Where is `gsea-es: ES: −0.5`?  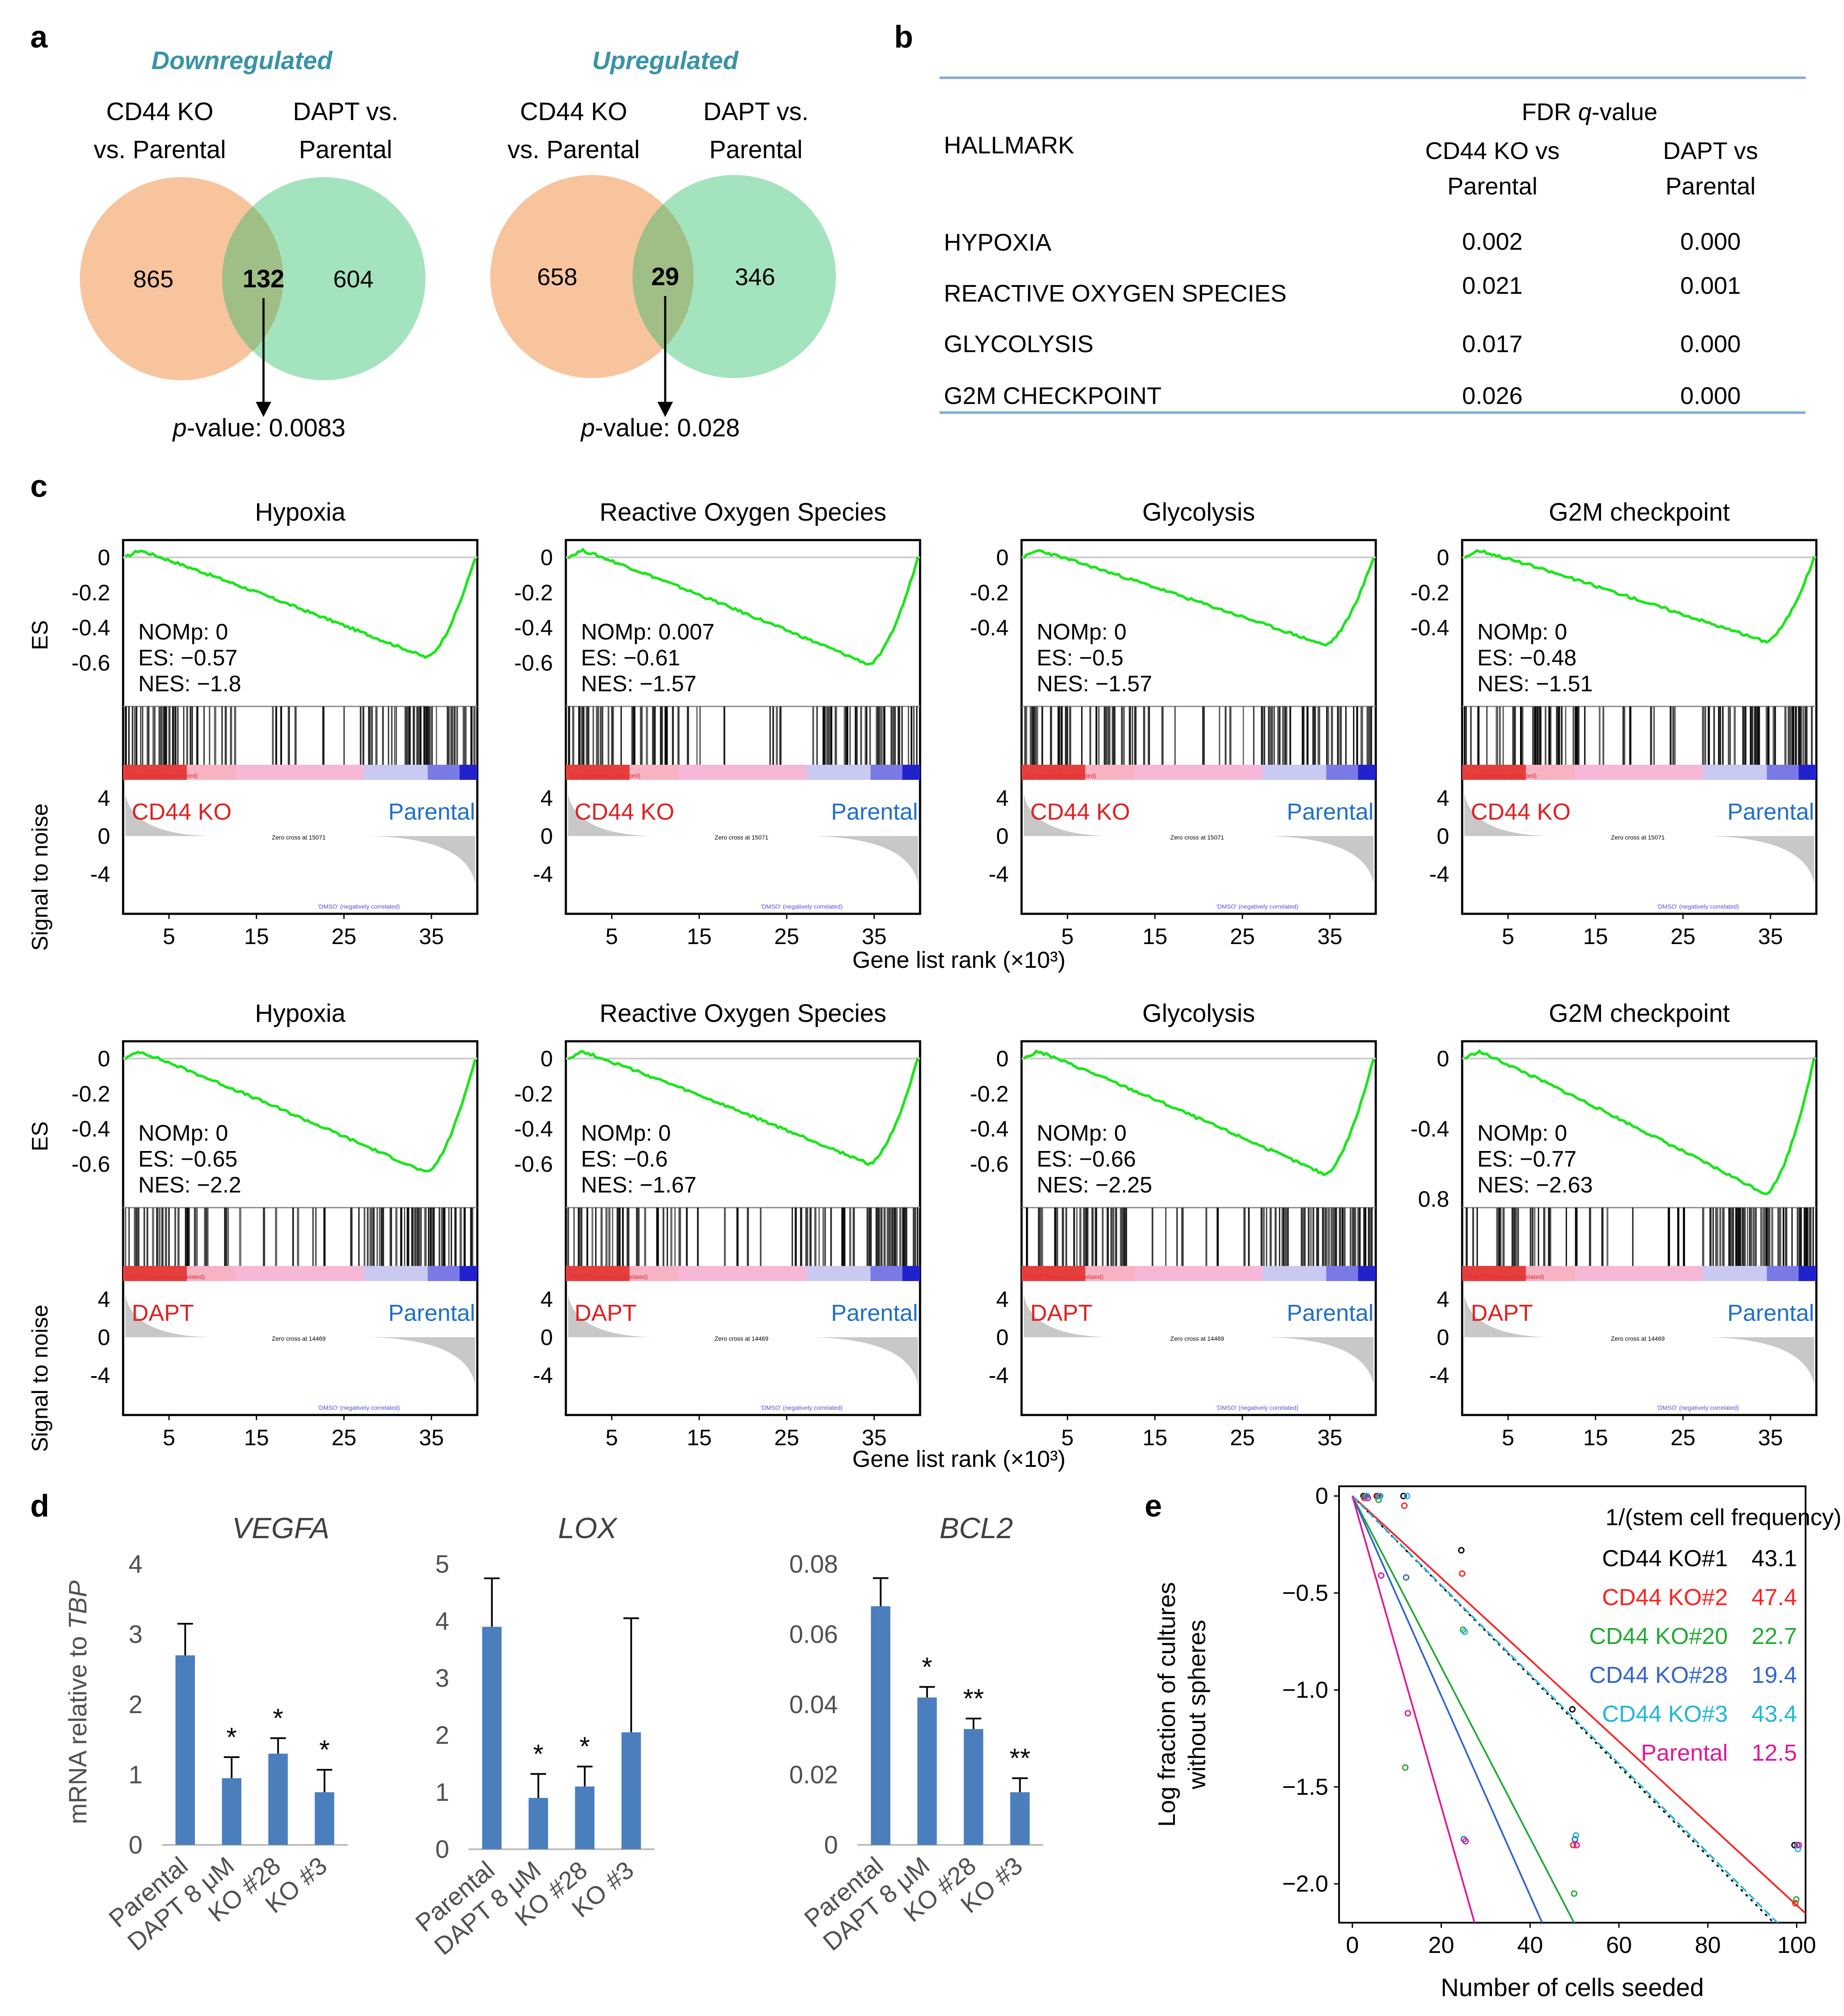 gsea-es: ES: −0.5 is located at coordinates (1081, 659).